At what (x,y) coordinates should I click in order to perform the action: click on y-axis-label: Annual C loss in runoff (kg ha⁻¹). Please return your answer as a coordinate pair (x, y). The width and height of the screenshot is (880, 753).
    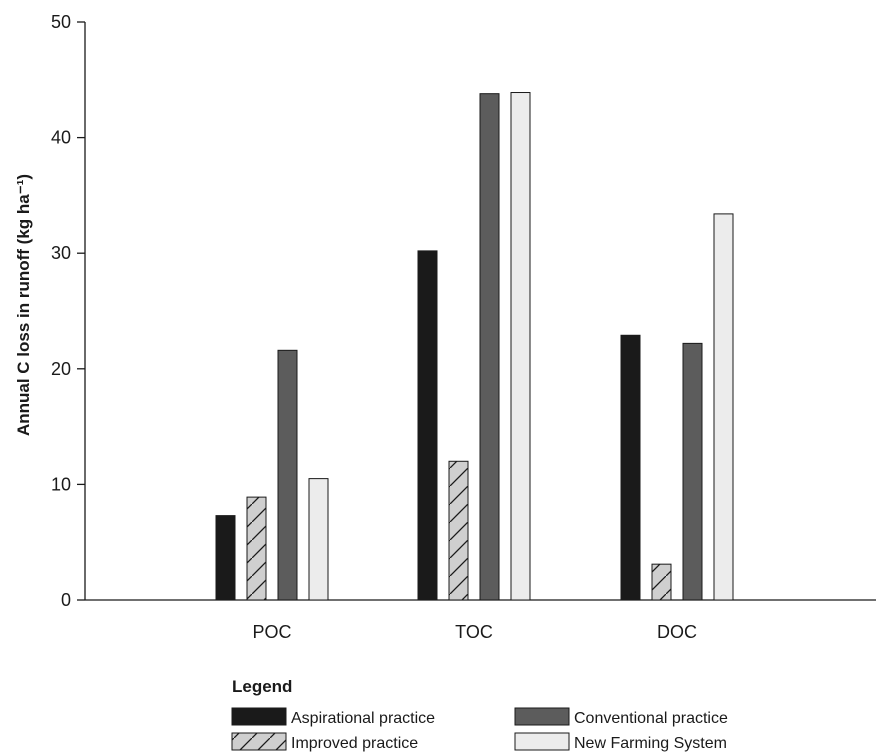
    Looking at the image, I should click on (23, 305).